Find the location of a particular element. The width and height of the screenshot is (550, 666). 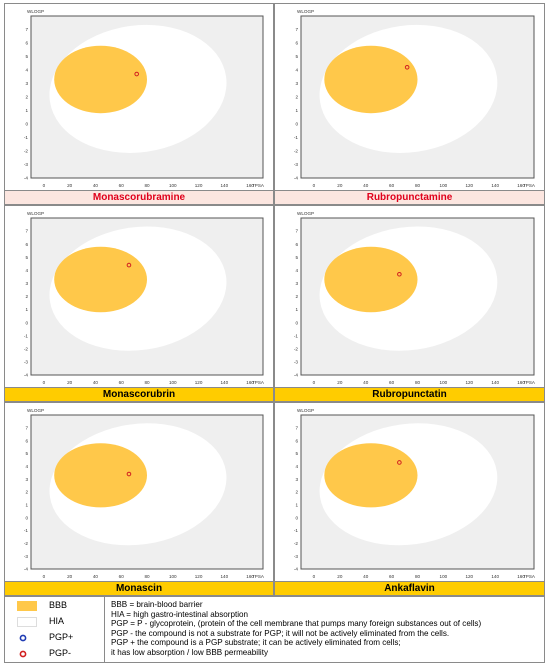

legend-label: HIA is located at coordinates (57, 621).